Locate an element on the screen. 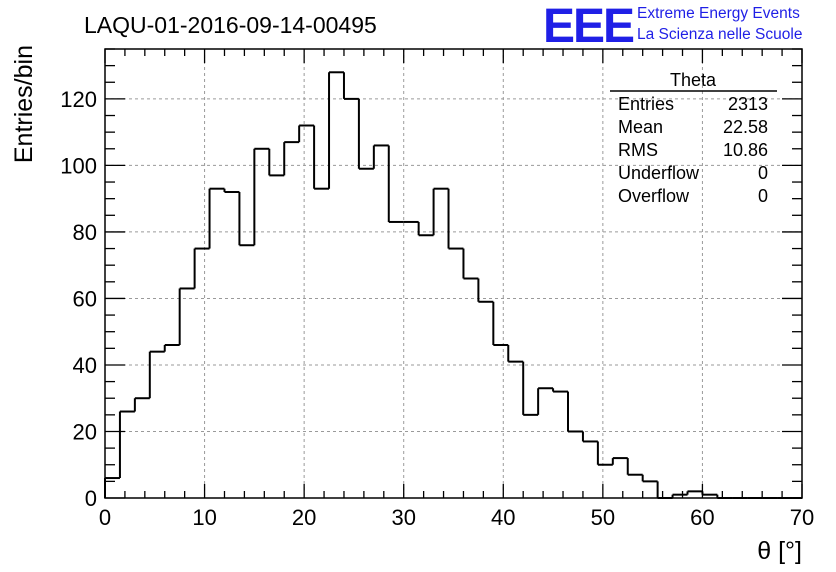 The image size is (836, 572). stats-value-entries: 2313 is located at coordinates (748, 104).